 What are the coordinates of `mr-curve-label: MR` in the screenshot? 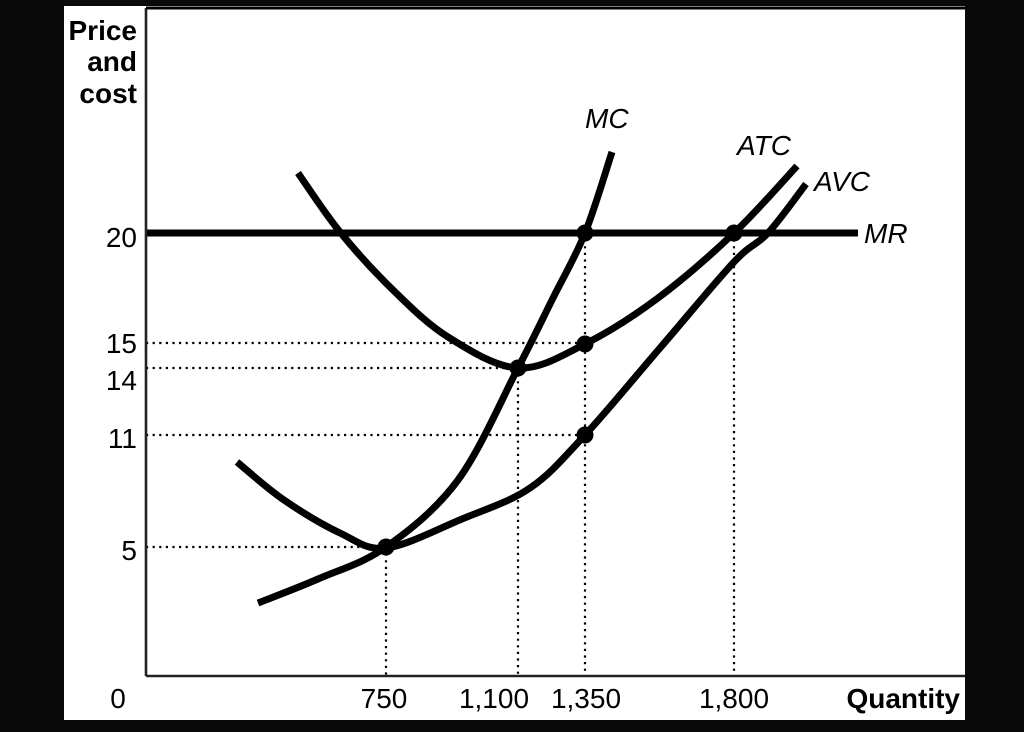 It's located at (886, 233).